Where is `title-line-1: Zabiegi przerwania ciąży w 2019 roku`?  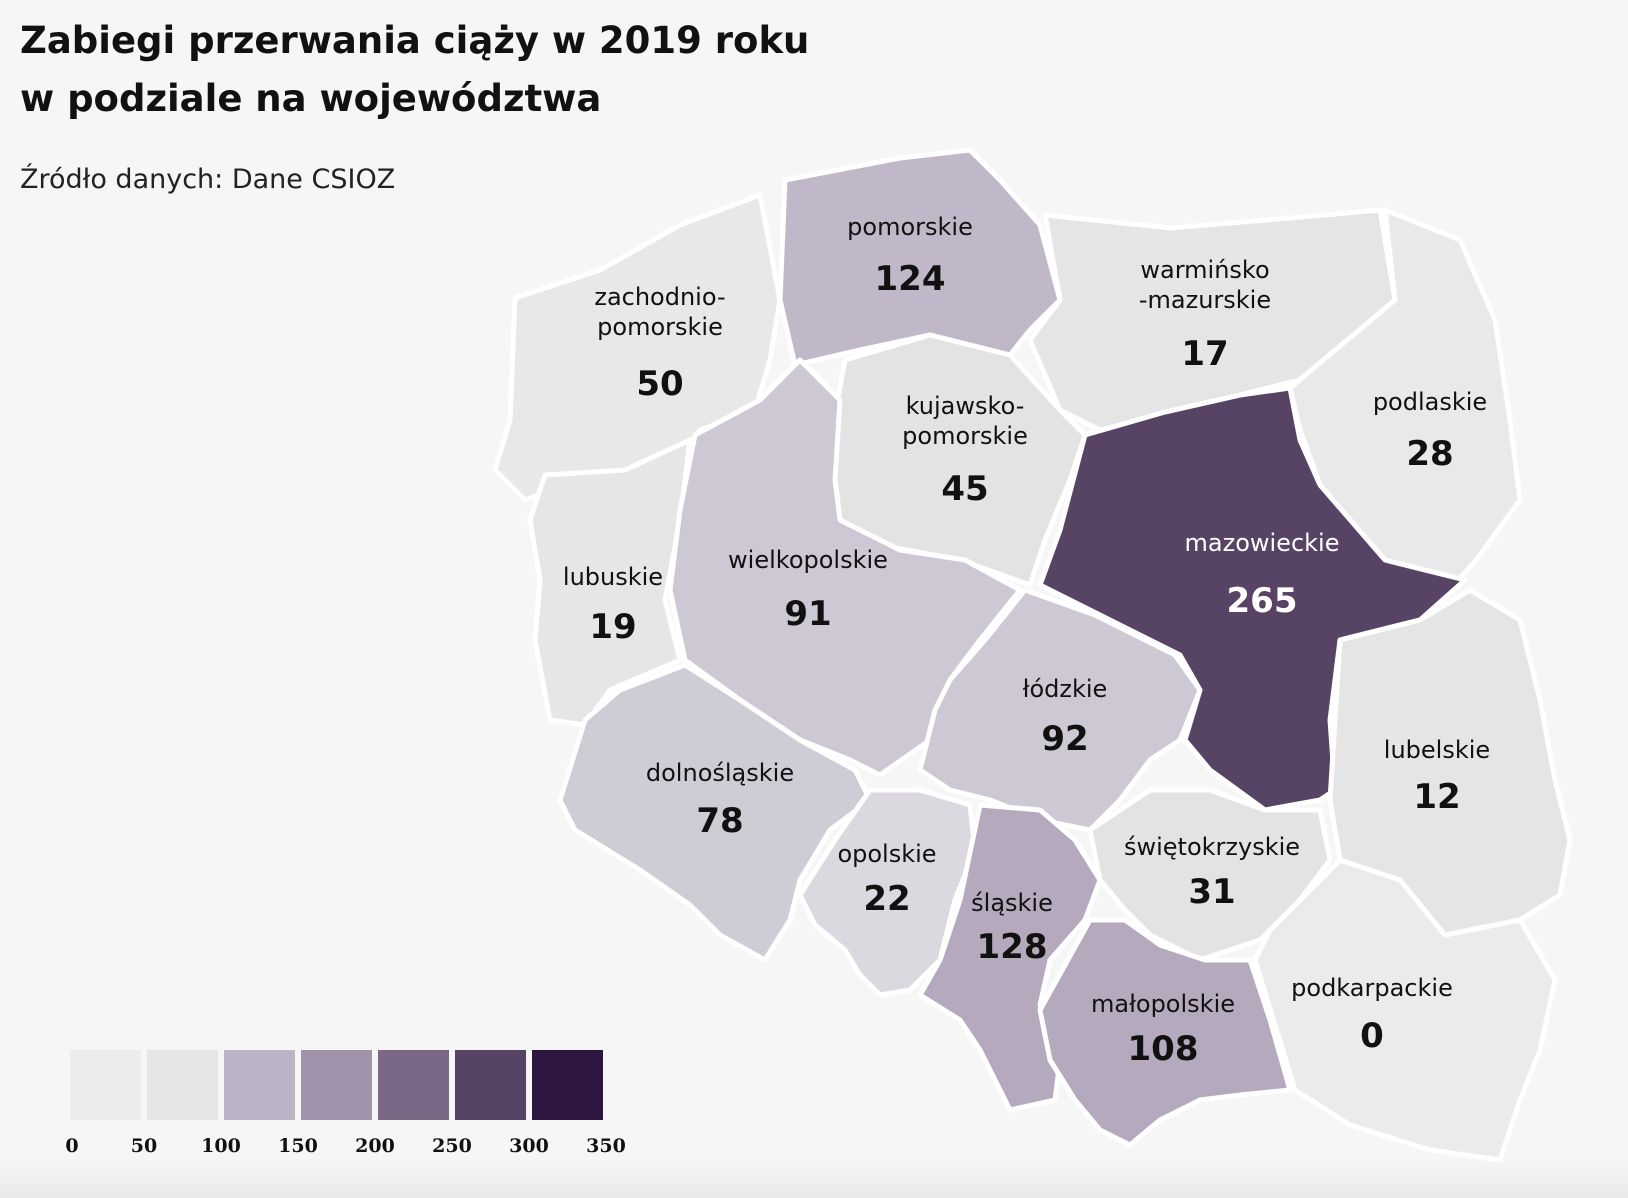
title-line-1: Zabiegi przerwania ciąży w 2019 roku is located at coordinates (415, 40).